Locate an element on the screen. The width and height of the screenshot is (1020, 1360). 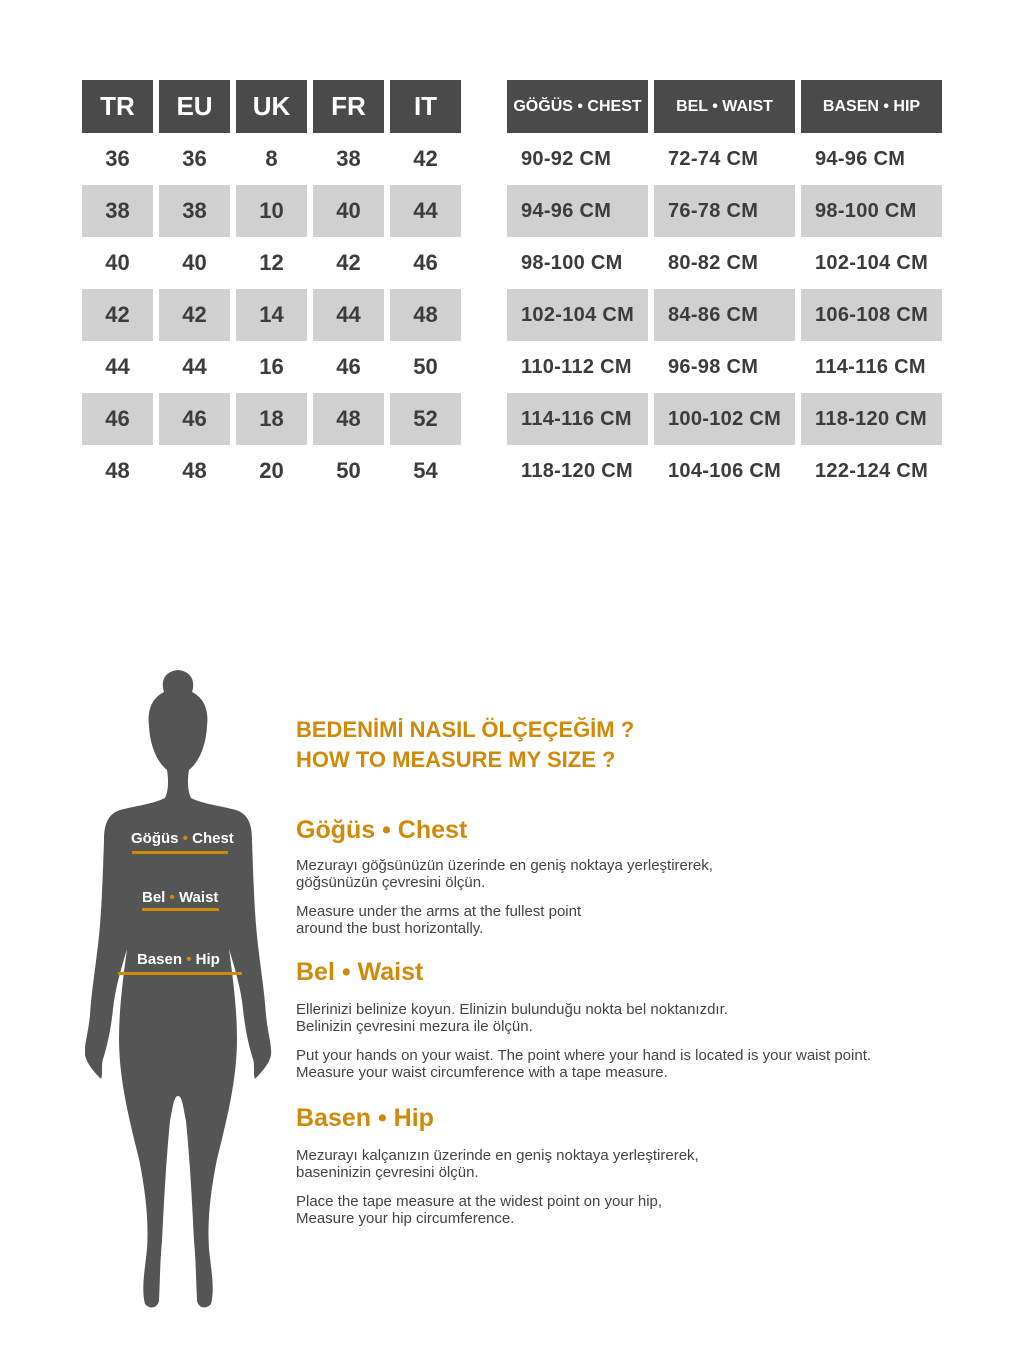
table-cell: 104-106 CM is located at coordinates (725, 470).